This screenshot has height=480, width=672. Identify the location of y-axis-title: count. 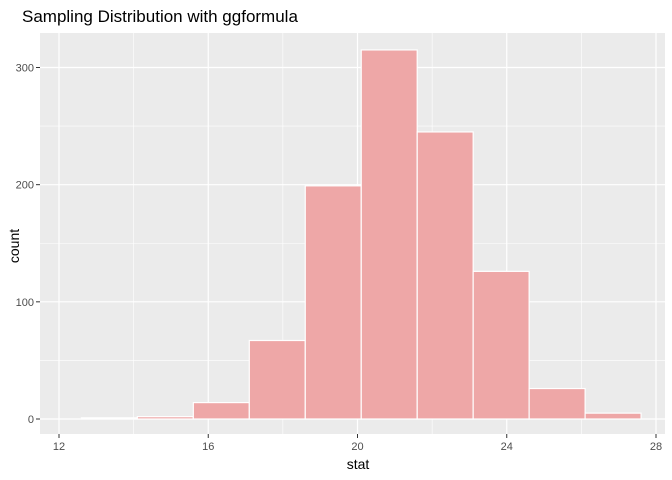
(14, 246).